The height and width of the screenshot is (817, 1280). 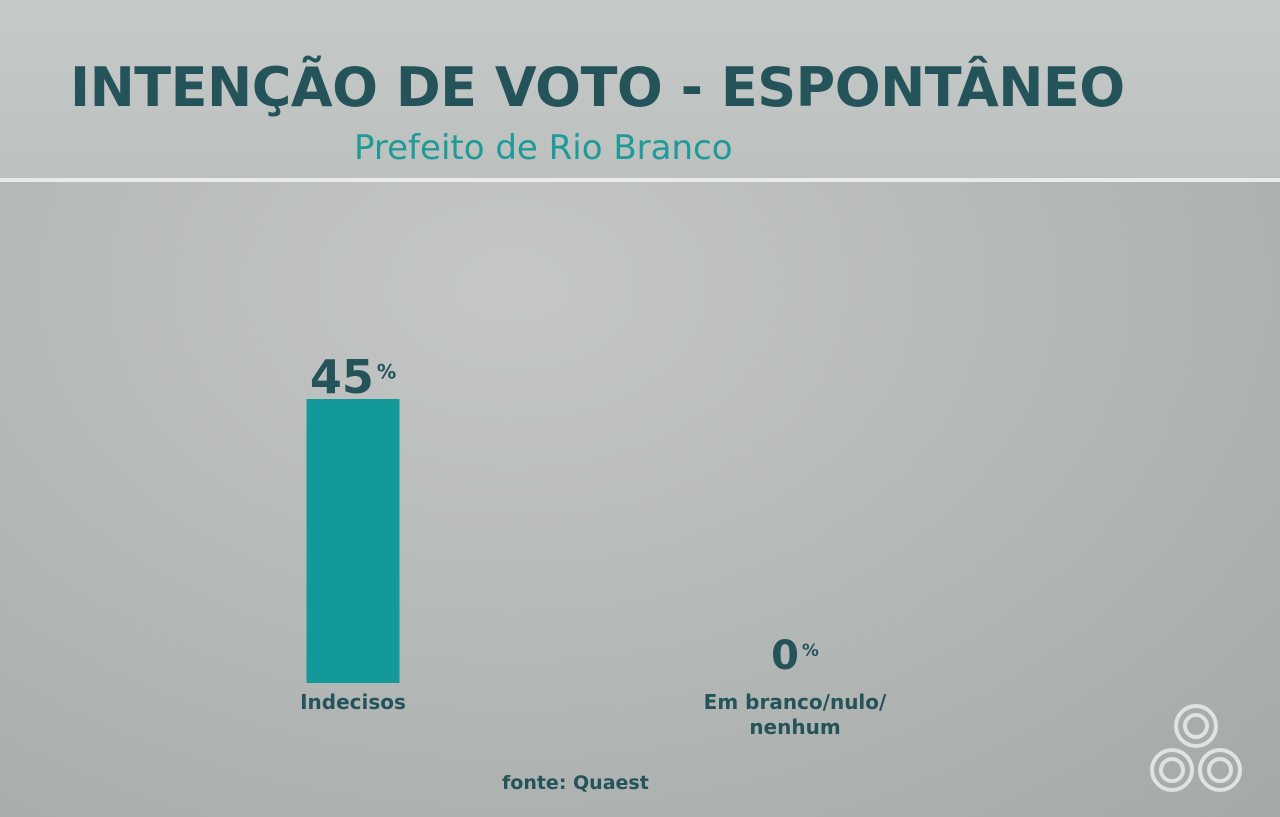 I want to click on source-label: fonte: Quaest, so click(x=575, y=783).